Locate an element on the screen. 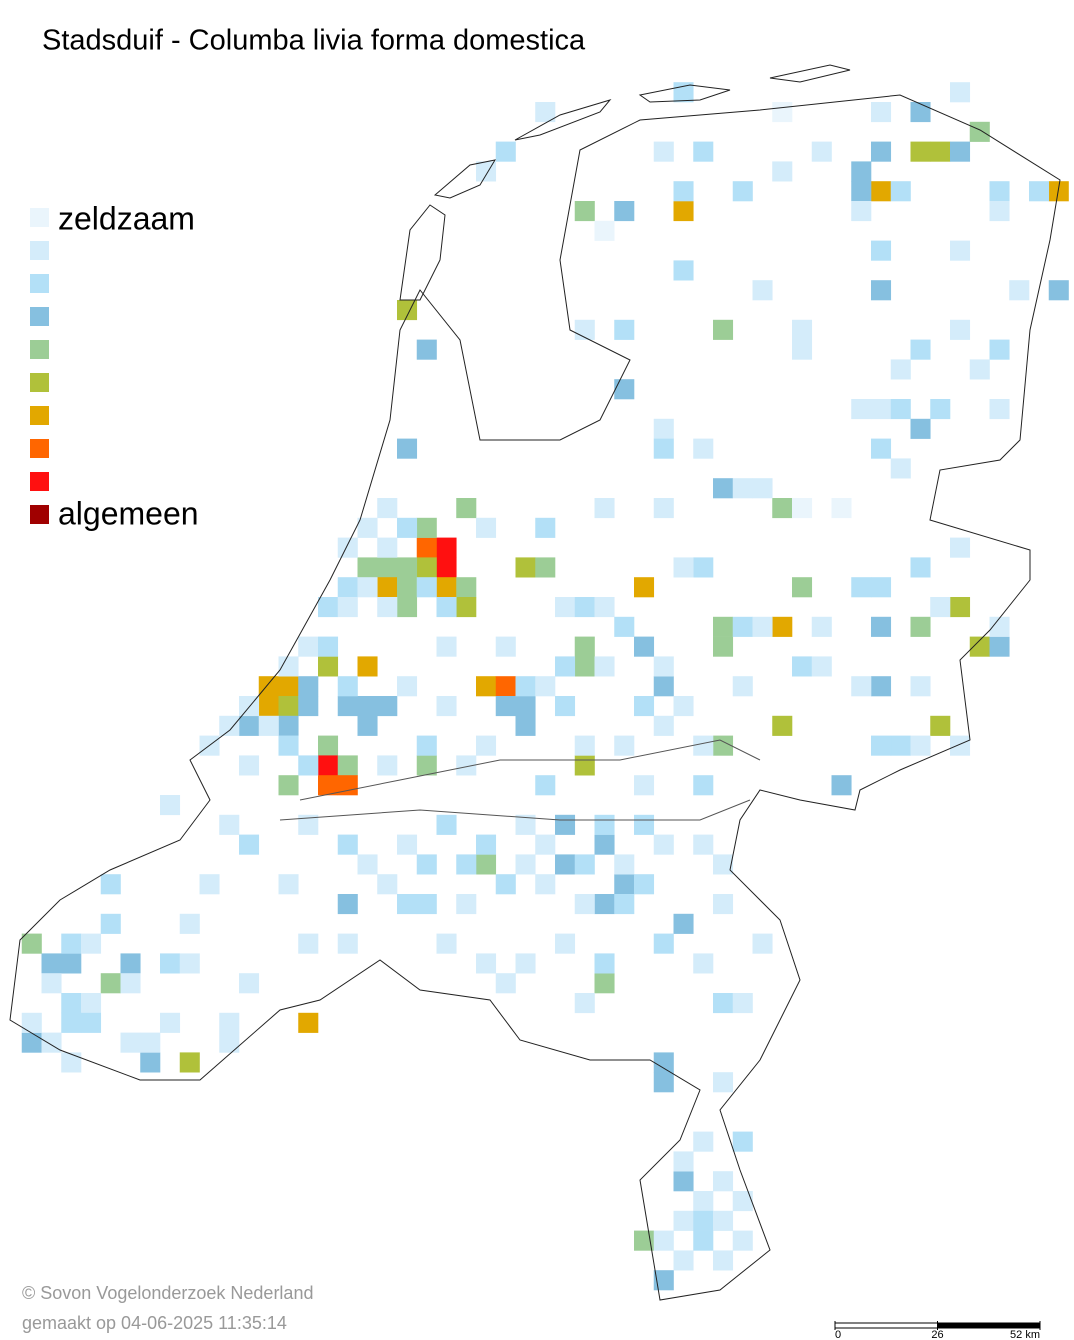 This screenshot has width=1074, height=1340. river is located at coordinates (520, 780).